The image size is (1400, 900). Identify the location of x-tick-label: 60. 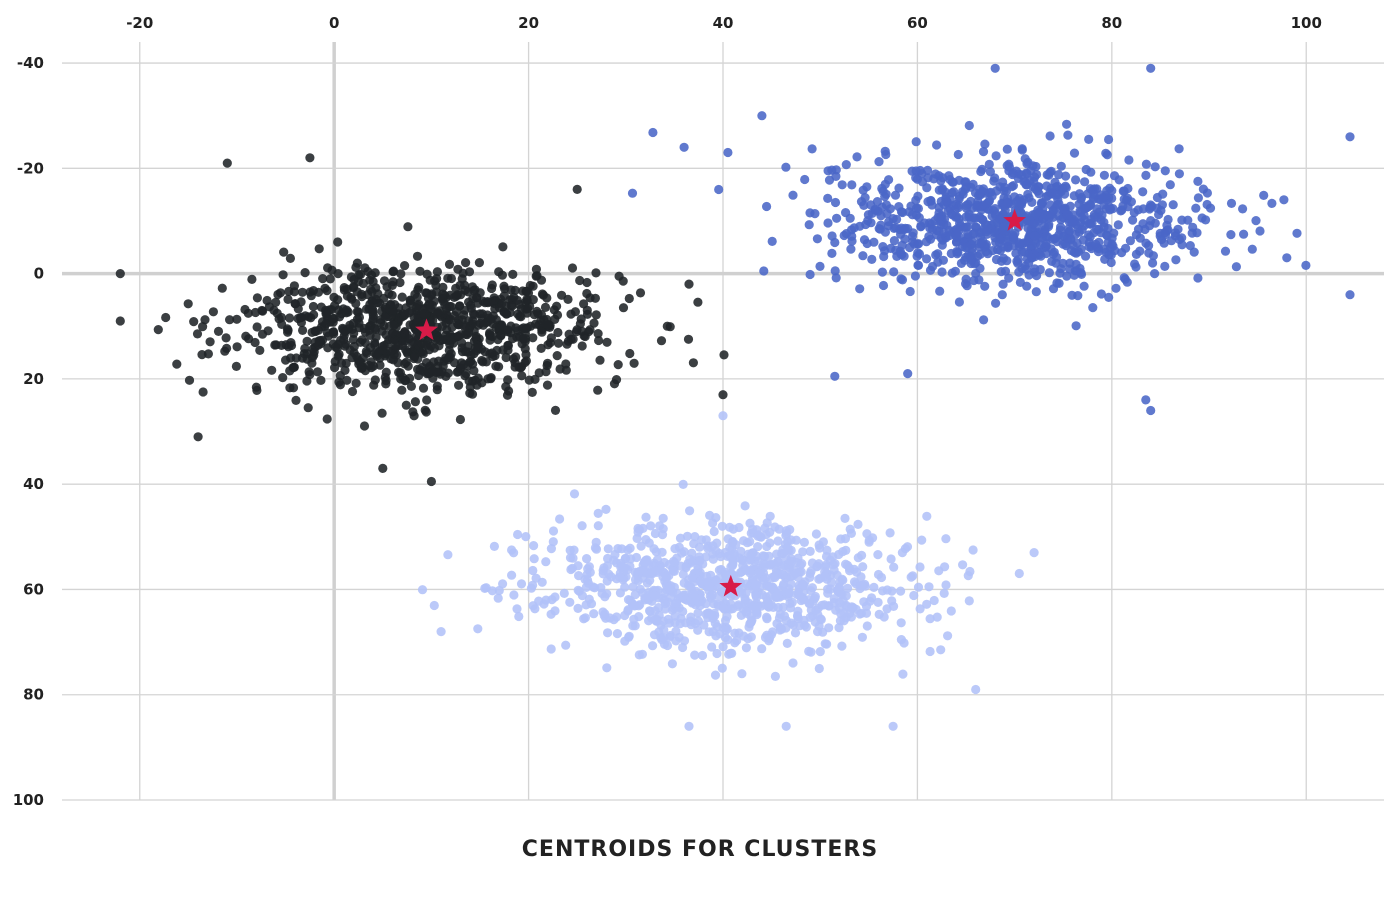
(917, 23).